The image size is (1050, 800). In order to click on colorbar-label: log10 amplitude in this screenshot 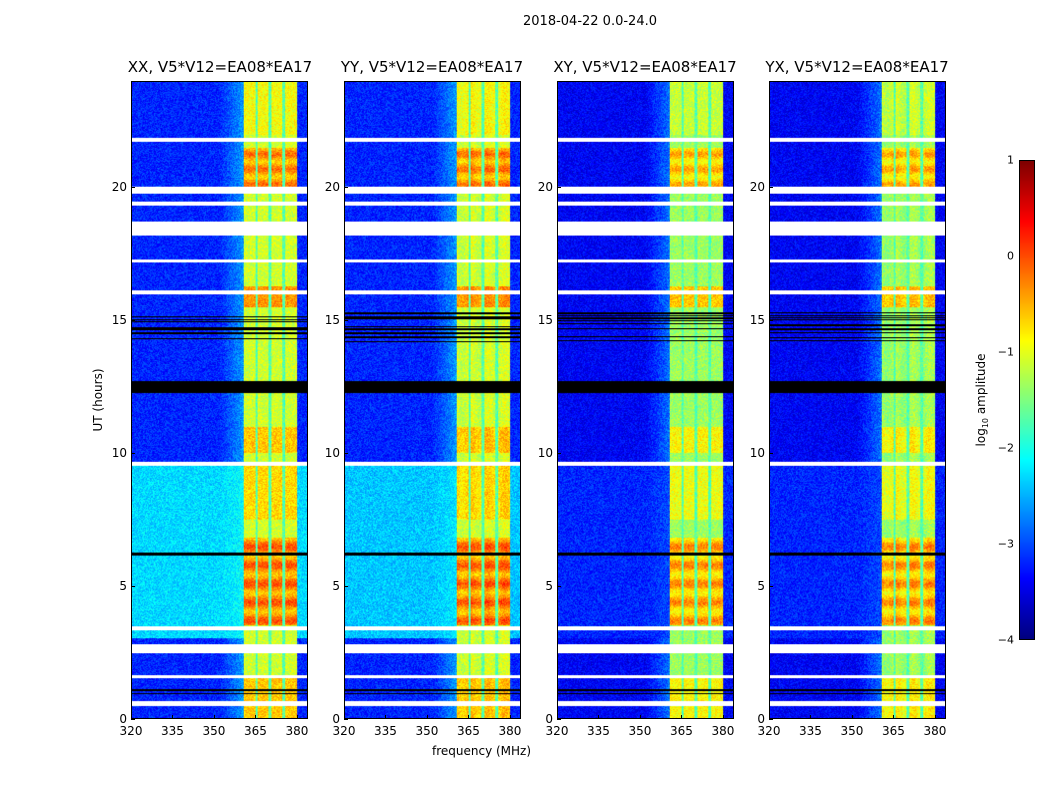, I will do `click(982, 400)`.